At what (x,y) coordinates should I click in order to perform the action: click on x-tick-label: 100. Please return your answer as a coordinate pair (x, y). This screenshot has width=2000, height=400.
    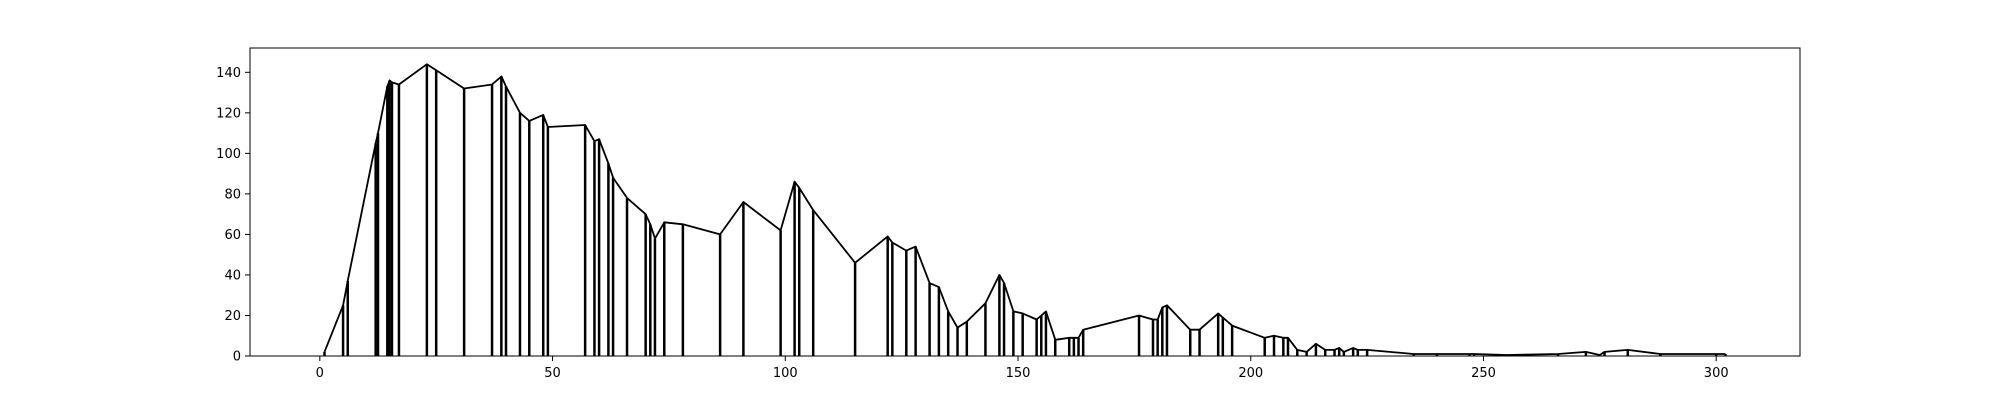
    Looking at the image, I should click on (785, 373).